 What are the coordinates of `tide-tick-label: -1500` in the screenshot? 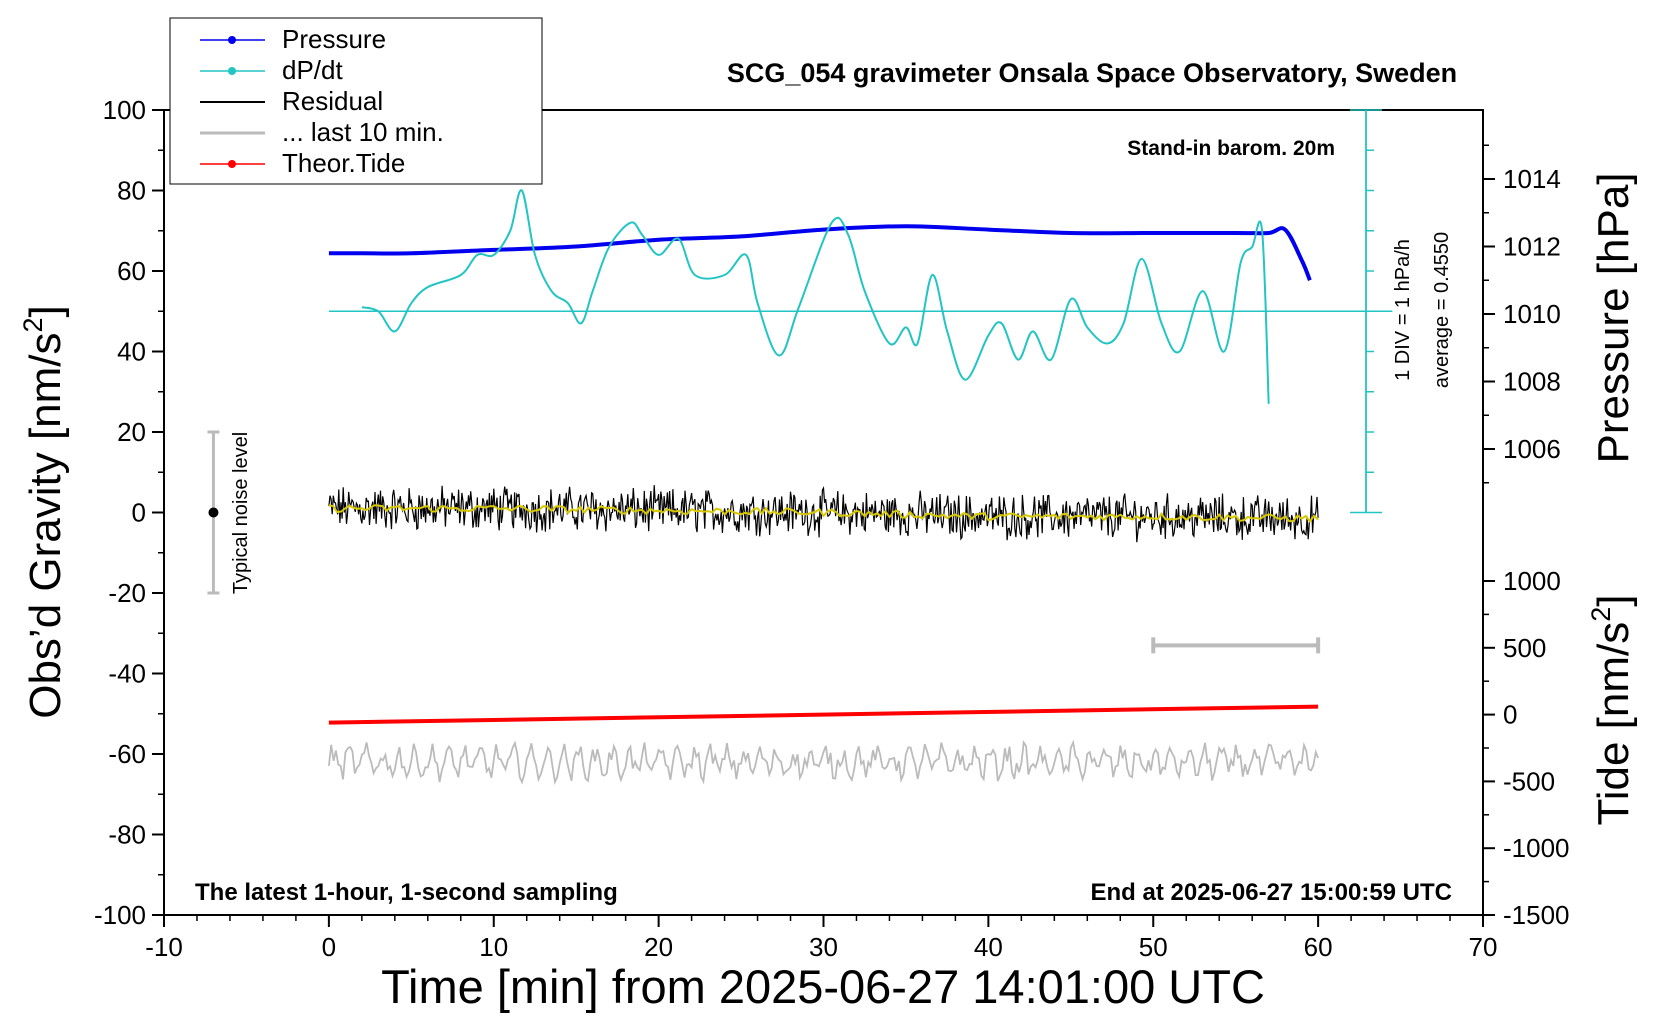 It's located at (1536, 915).